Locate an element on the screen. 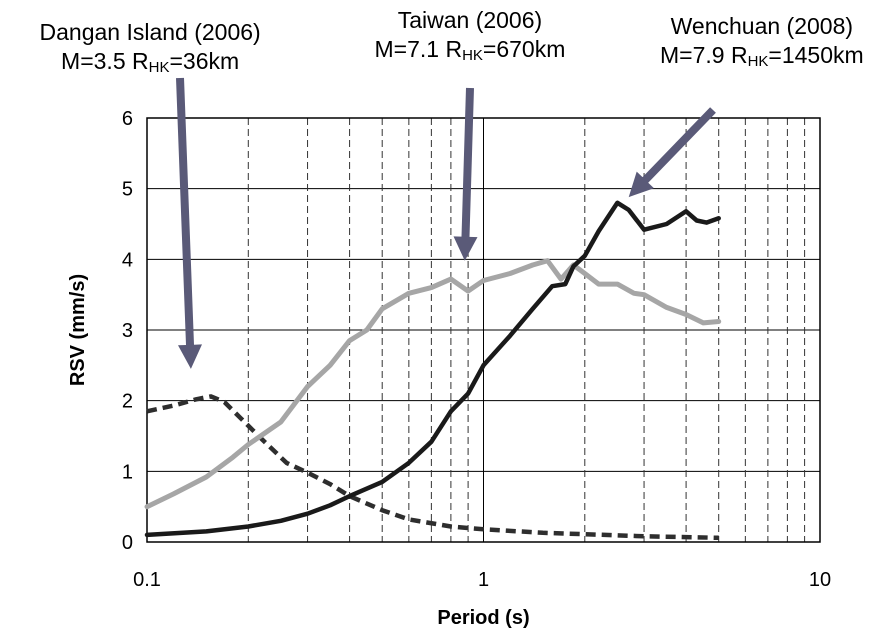 This screenshot has height=632, width=896. annotation-taiwan-dist: =670km is located at coordinates (524, 49).